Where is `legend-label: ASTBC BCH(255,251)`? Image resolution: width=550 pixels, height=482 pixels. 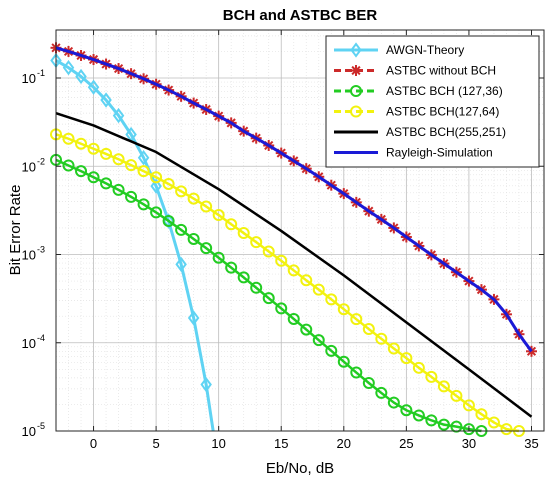 legend-label: ASTBC BCH(255,251) is located at coordinates (446, 132).